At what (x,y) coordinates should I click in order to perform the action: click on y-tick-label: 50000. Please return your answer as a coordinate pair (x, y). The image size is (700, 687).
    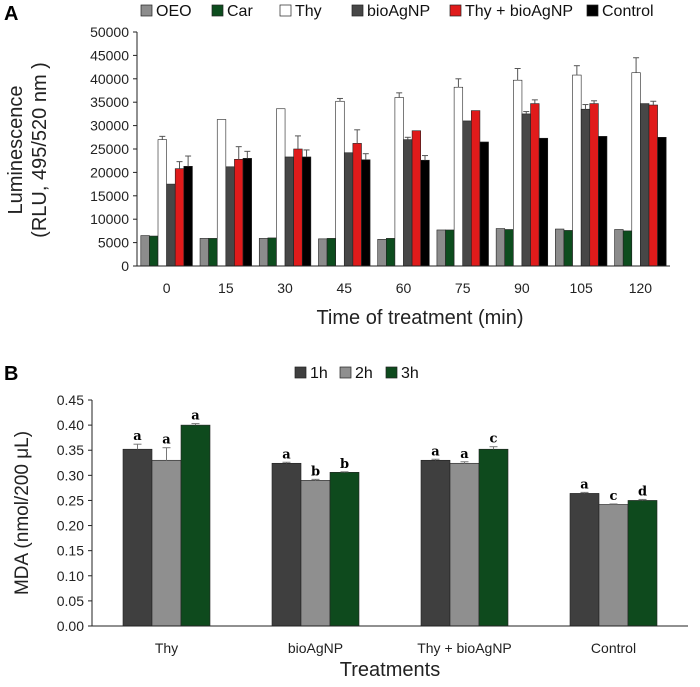
    Looking at the image, I should click on (109, 32).